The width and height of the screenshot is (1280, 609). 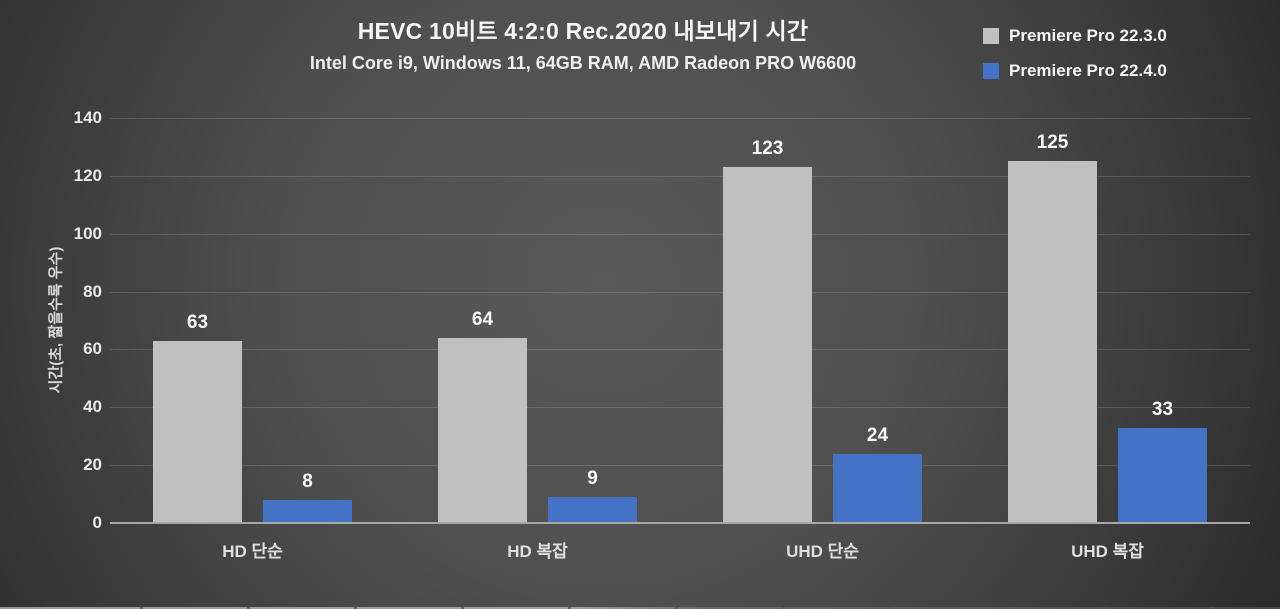 What do you see at coordinates (307, 497) in the screenshot?
I see `bar-series1-0: 8` at bounding box center [307, 497].